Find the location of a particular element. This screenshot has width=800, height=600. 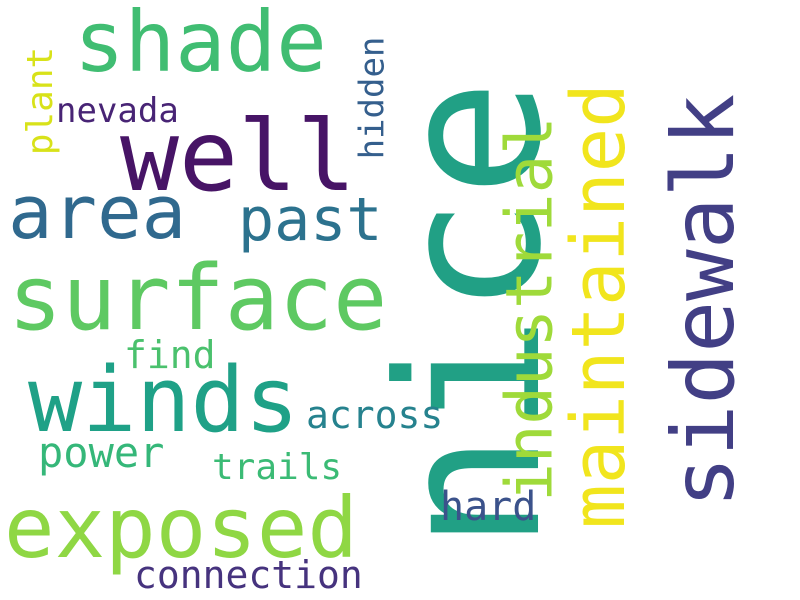

word-across: across is located at coordinates (375, 415).